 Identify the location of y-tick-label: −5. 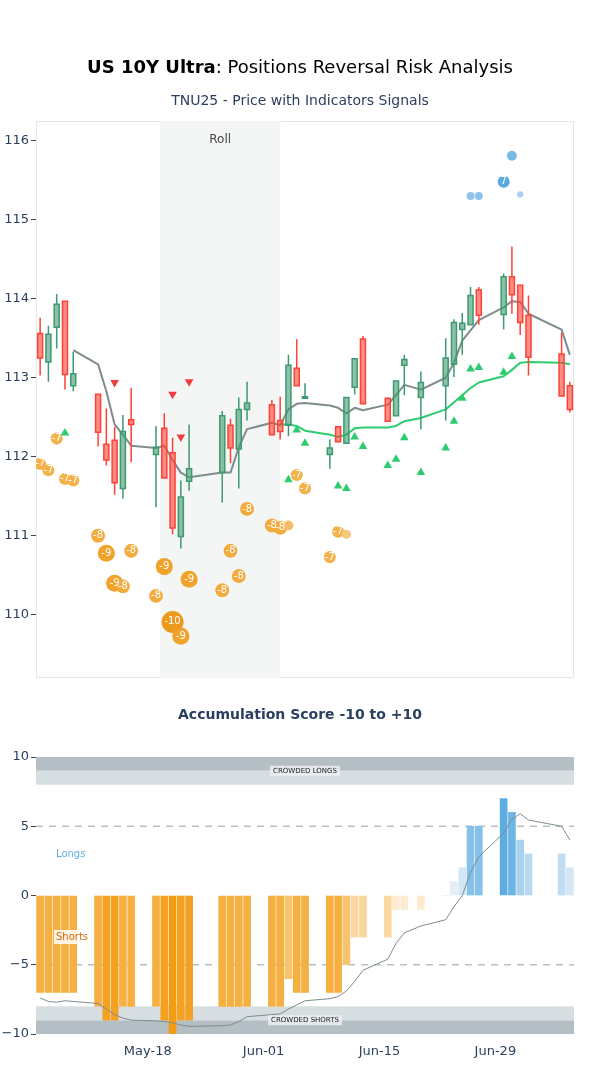
(19, 964).